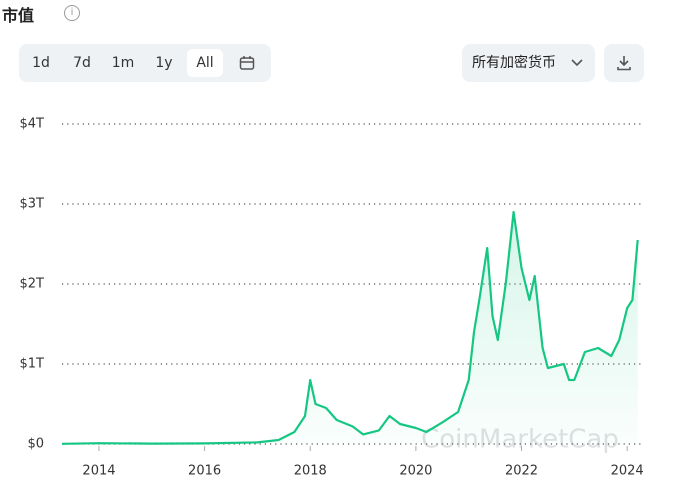 The image size is (680, 492). I want to click on download-button, so click(624, 63).